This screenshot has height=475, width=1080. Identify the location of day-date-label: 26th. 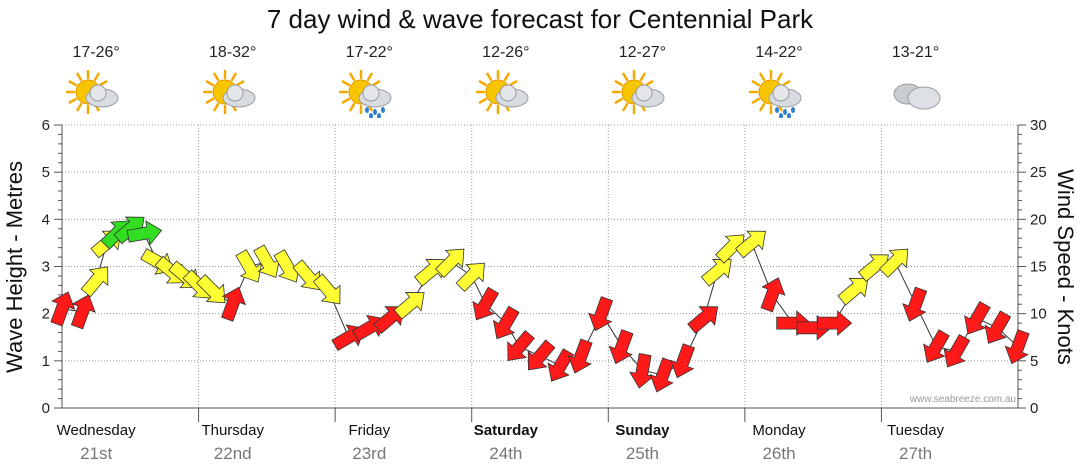
(778, 453).